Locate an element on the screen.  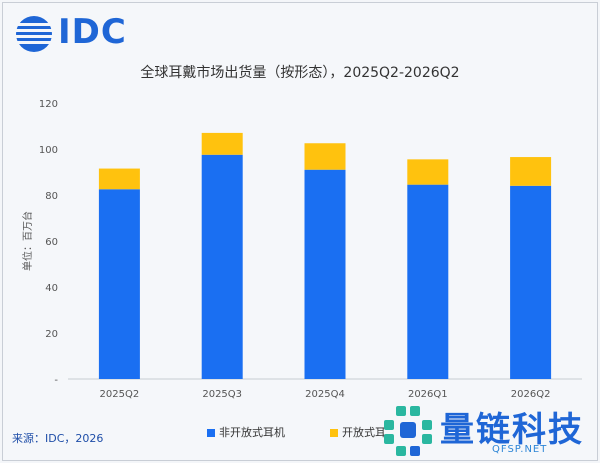
y-axis-label: 单位：百万台 is located at coordinates (27, 241).